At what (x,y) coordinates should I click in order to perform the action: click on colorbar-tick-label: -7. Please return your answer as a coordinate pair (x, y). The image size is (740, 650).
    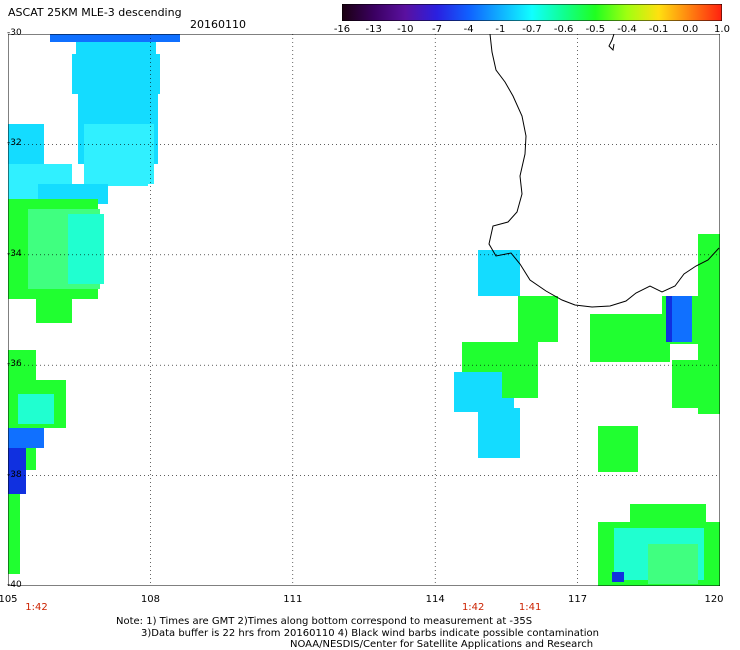
    Looking at the image, I should click on (437, 29).